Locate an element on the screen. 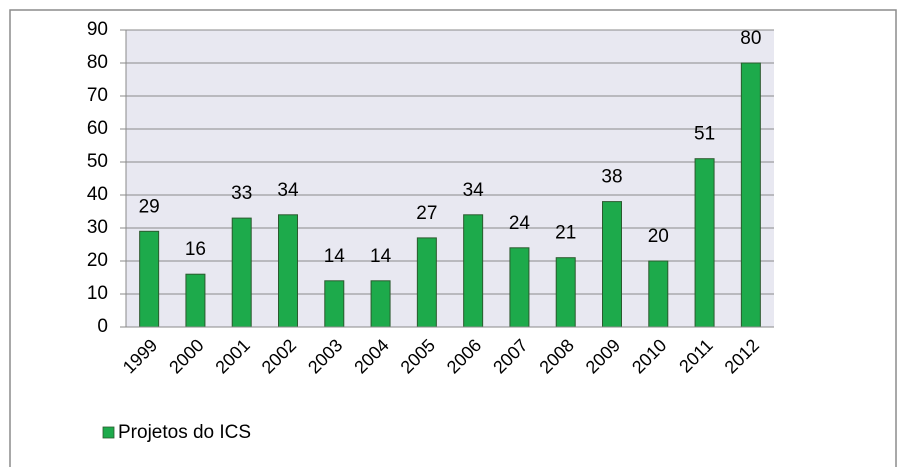 The image size is (899, 467). y-tick-label: 20 is located at coordinates (97, 260).